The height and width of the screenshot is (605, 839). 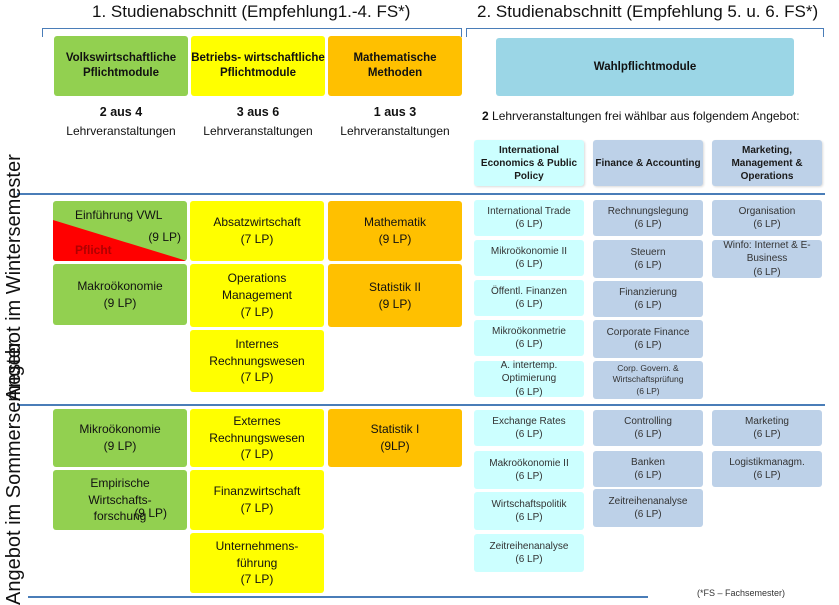 What do you see at coordinates (395, 438) in the screenshot?
I see `module-statistik-i: Statistik I (9LP)` at bounding box center [395, 438].